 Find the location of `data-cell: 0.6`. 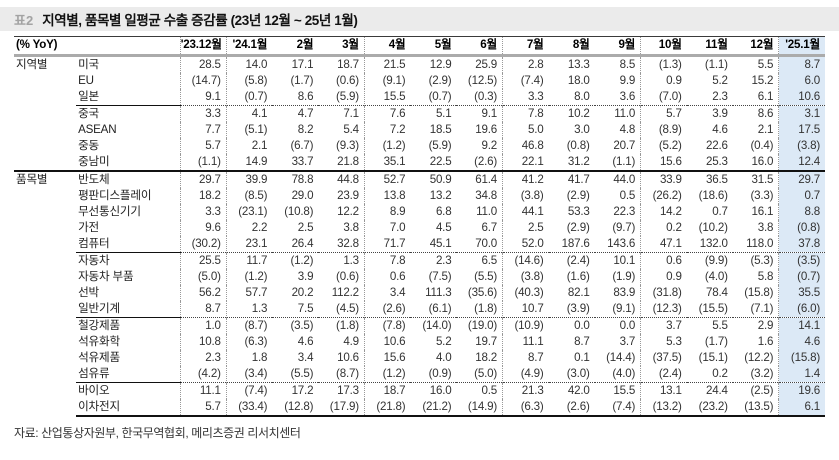

data-cell: 0.6 is located at coordinates (663, 260).